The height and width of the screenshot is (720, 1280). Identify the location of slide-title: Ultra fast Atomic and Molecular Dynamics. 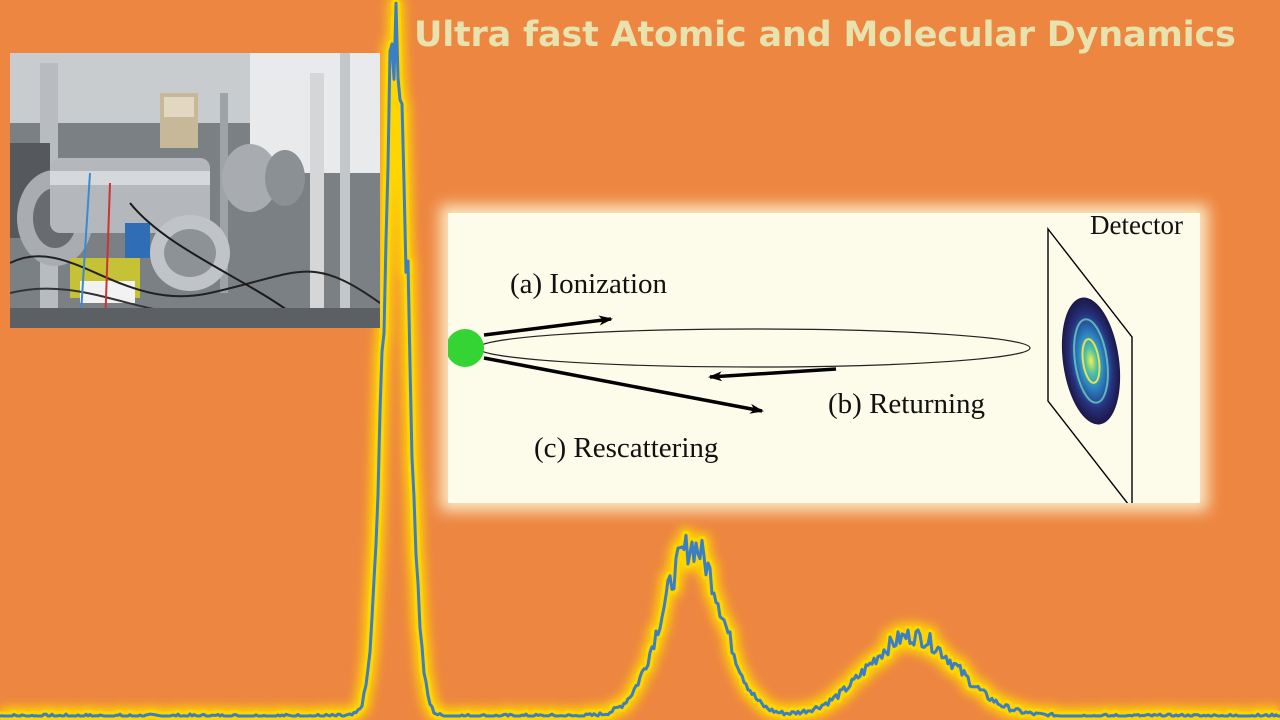
(825, 35).